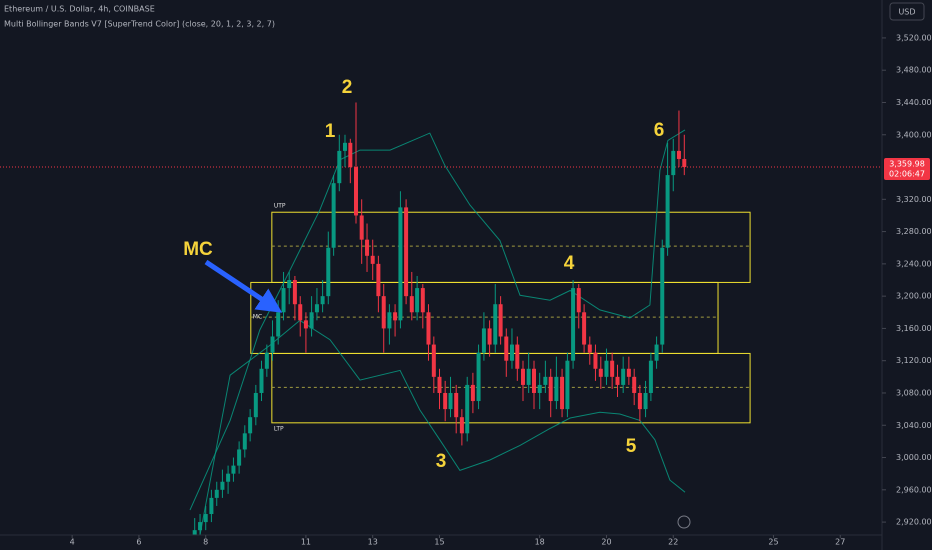 This screenshot has width=932, height=550. Describe the element at coordinates (914, 522) in the screenshot. I see `y-tick-label: 2,920.00` at that location.